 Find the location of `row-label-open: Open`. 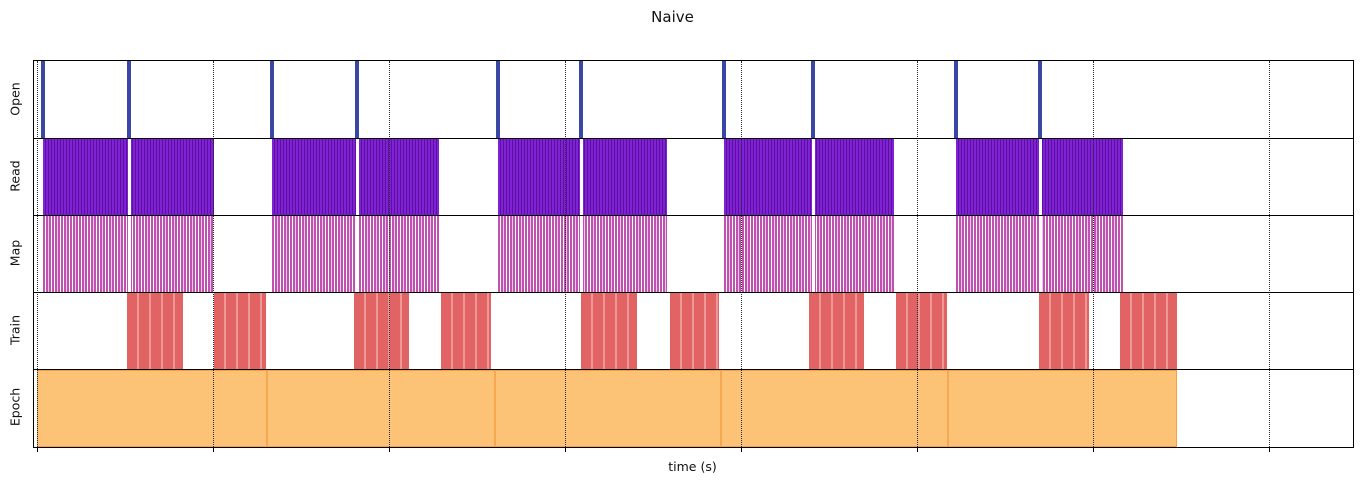

row-label-open: Open is located at coordinates (15, 98).